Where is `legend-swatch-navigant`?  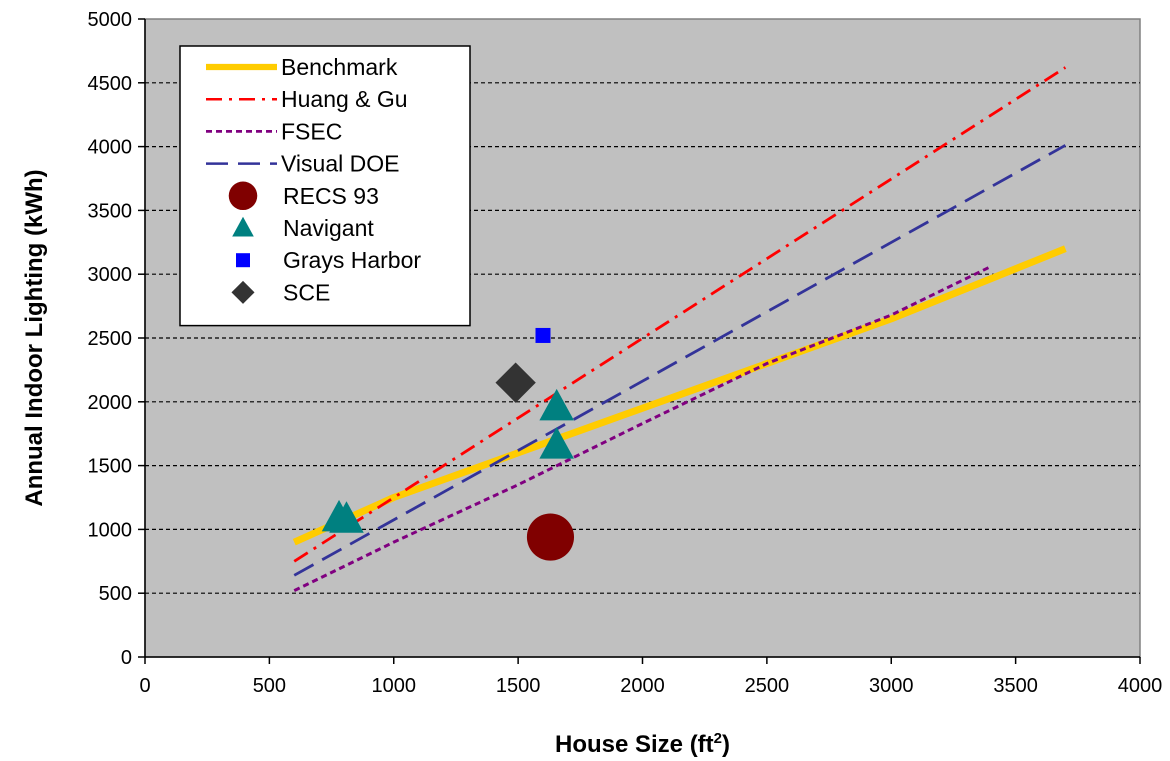 legend-swatch-navigant is located at coordinates (243, 226).